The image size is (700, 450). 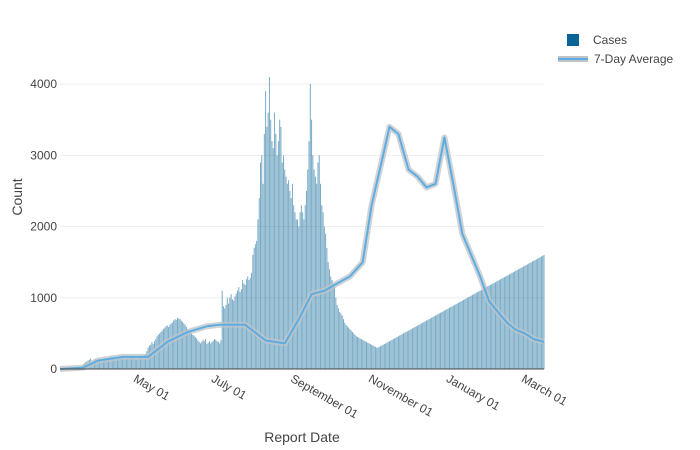 What do you see at coordinates (43, 298) in the screenshot?
I see `y-tick-label: 1000` at bounding box center [43, 298].